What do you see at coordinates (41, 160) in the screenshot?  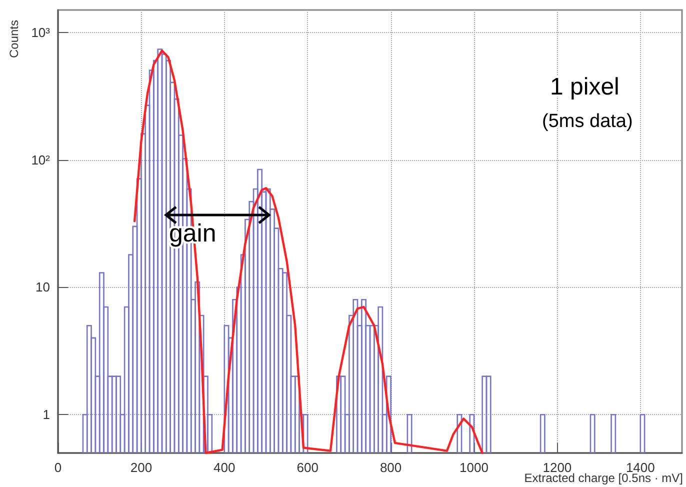 I see `y-tick-label: 10²` at bounding box center [41, 160].